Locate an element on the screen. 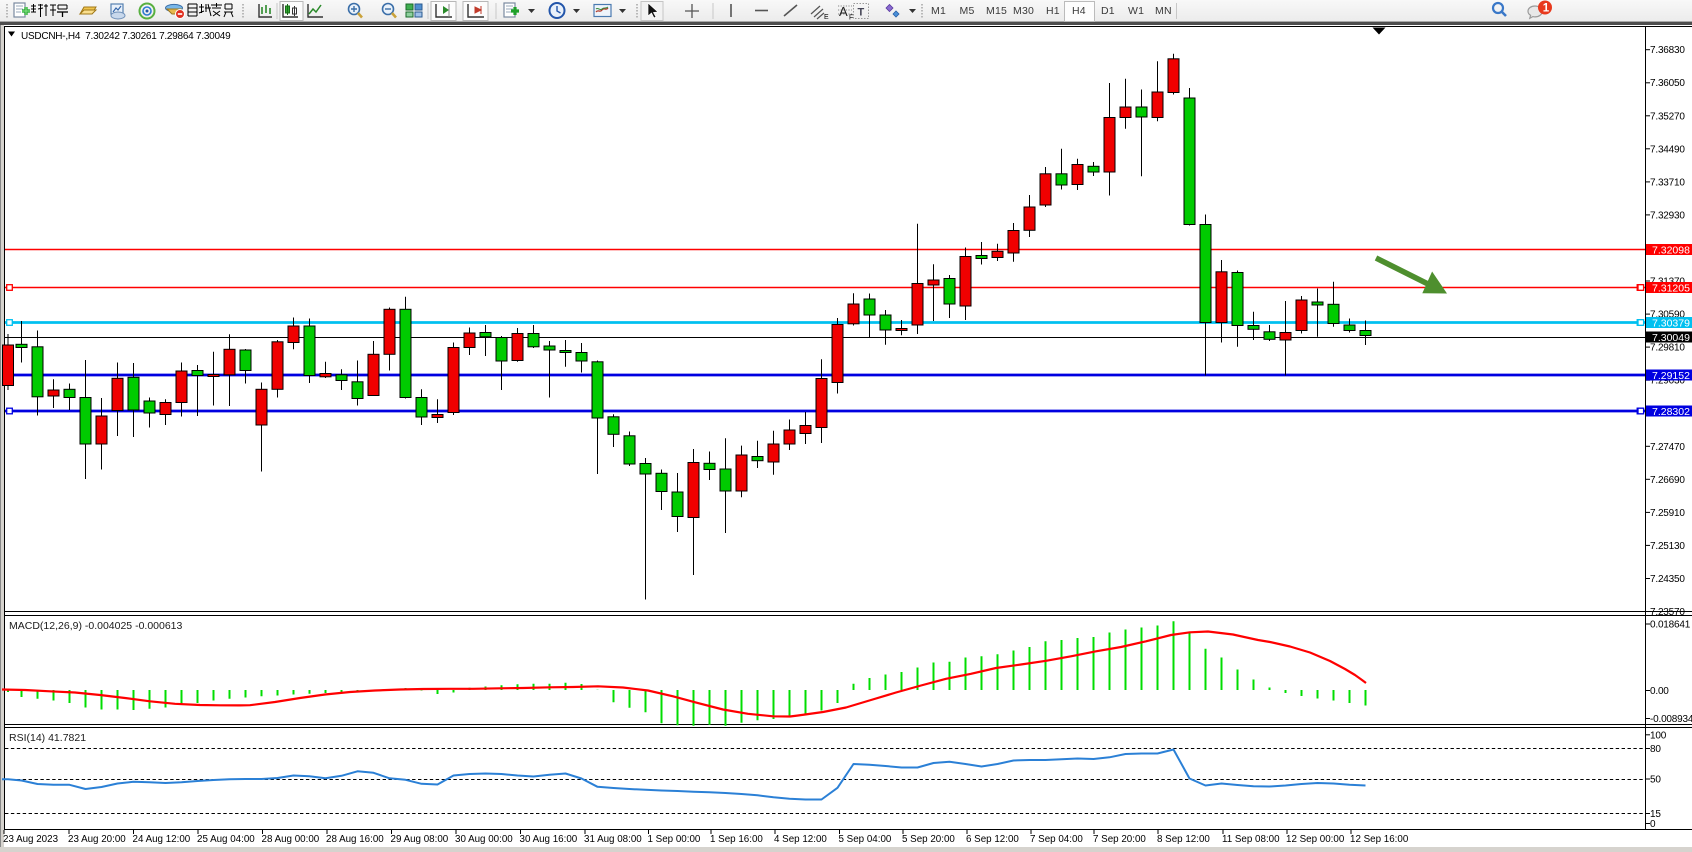 Image resolution: width=1692 pixels, height=852 pixels. svg-text: 50 is located at coordinates (1655, 780).